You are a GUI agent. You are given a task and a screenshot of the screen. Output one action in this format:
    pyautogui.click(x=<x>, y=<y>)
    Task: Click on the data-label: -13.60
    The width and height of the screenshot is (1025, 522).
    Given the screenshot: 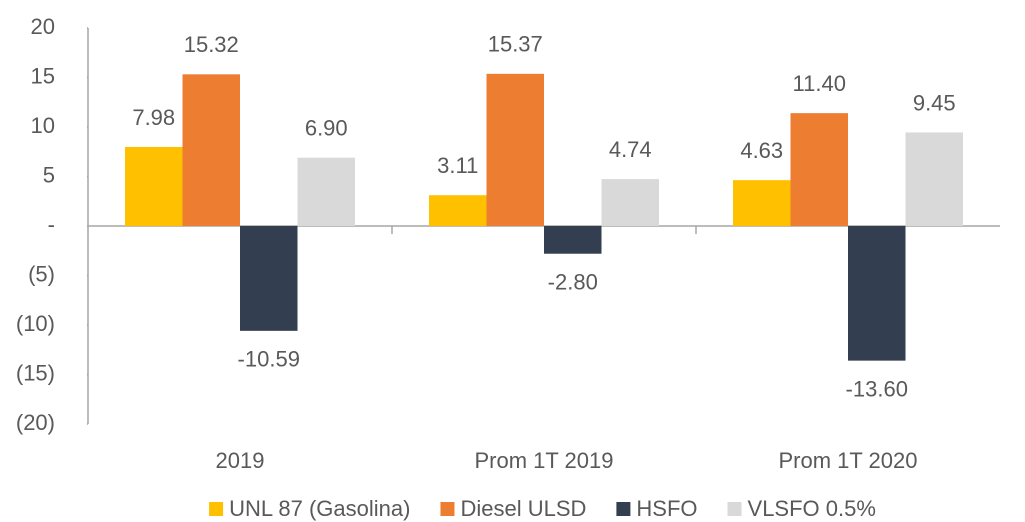 What is the action you would take?
    pyautogui.click(x=877, y=388)
    